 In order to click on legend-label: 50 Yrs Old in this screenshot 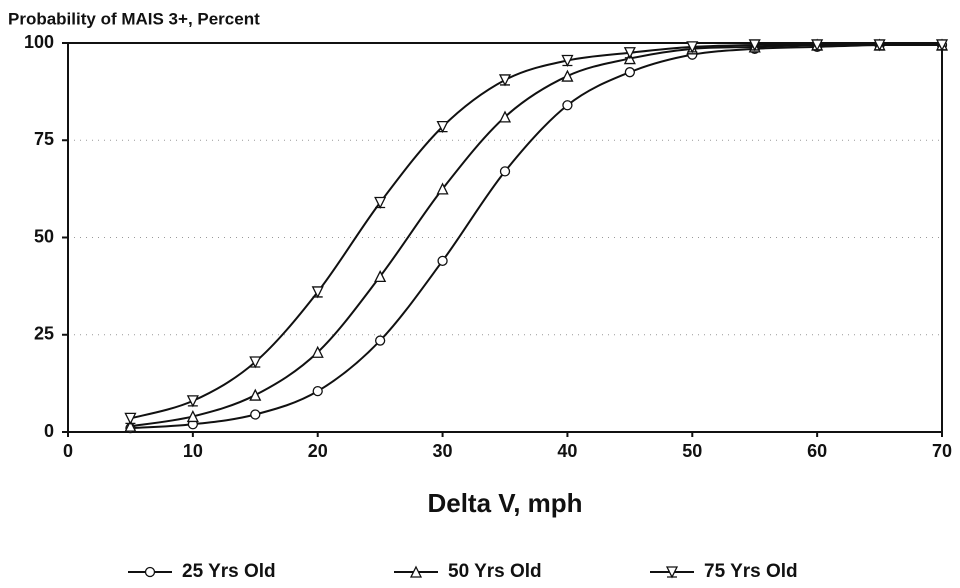, I will do `click(495, 571)`.